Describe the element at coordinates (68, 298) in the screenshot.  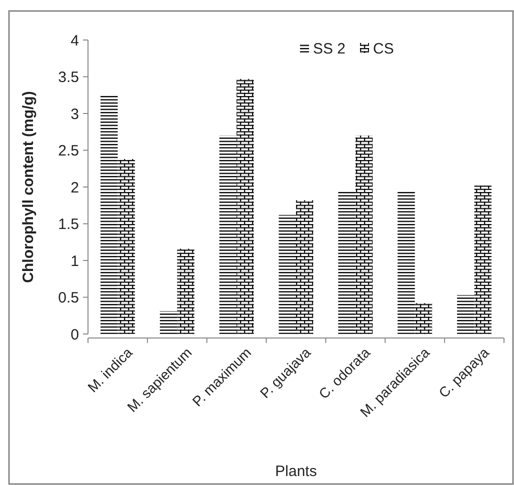
I see `y-tick-label: 0.5` at that location.